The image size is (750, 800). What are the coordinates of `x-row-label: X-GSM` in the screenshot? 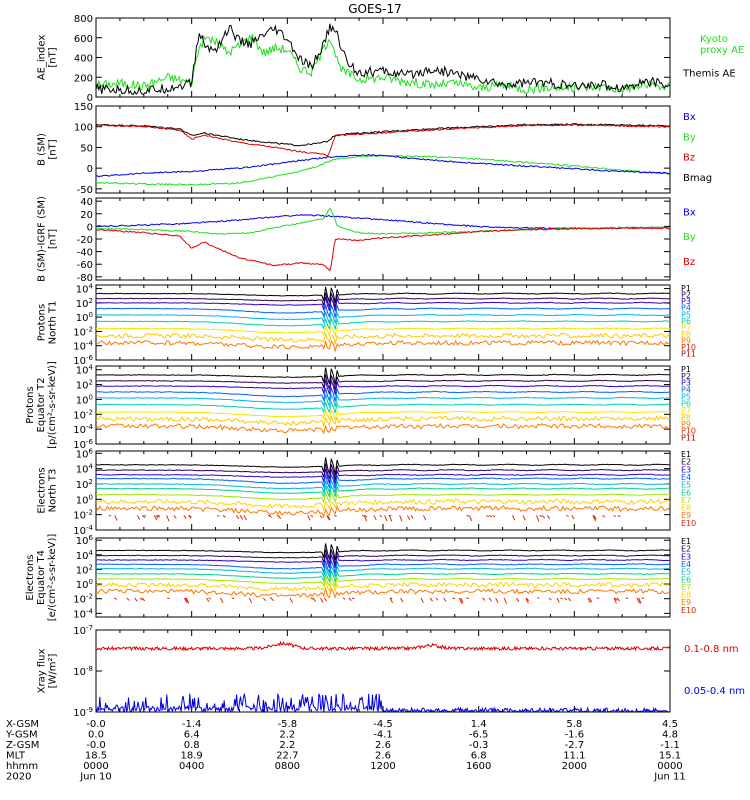 It's located at (22, 724).